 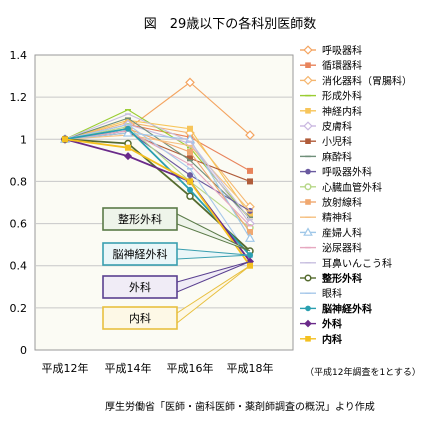 I want to click on x-axis-ticks: 平成12年 平成14年 平成16年 平成18年, so click(x=158, y=368).